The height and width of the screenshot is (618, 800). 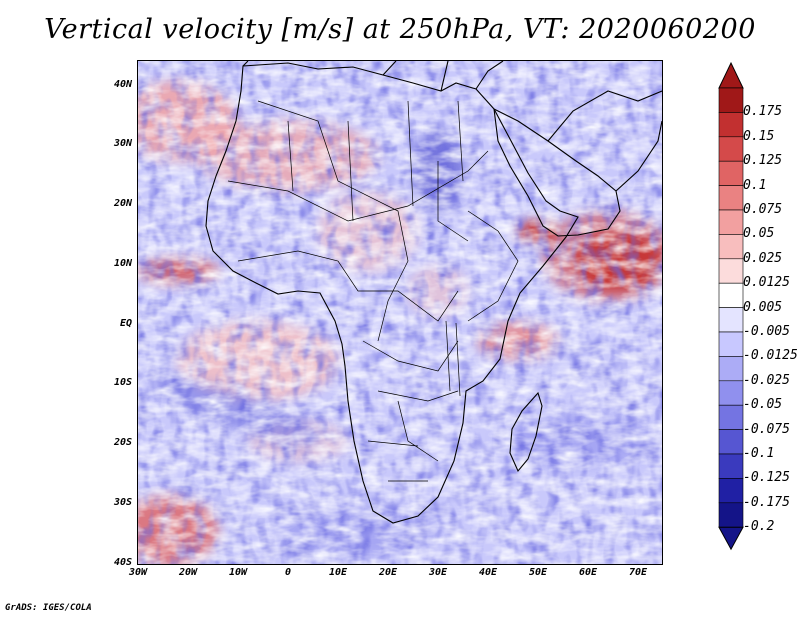 What do you see at coordinates (766, 478) in the screenshot?
I see `colorbar-label: -0.125` at bounding box center [766, 478].